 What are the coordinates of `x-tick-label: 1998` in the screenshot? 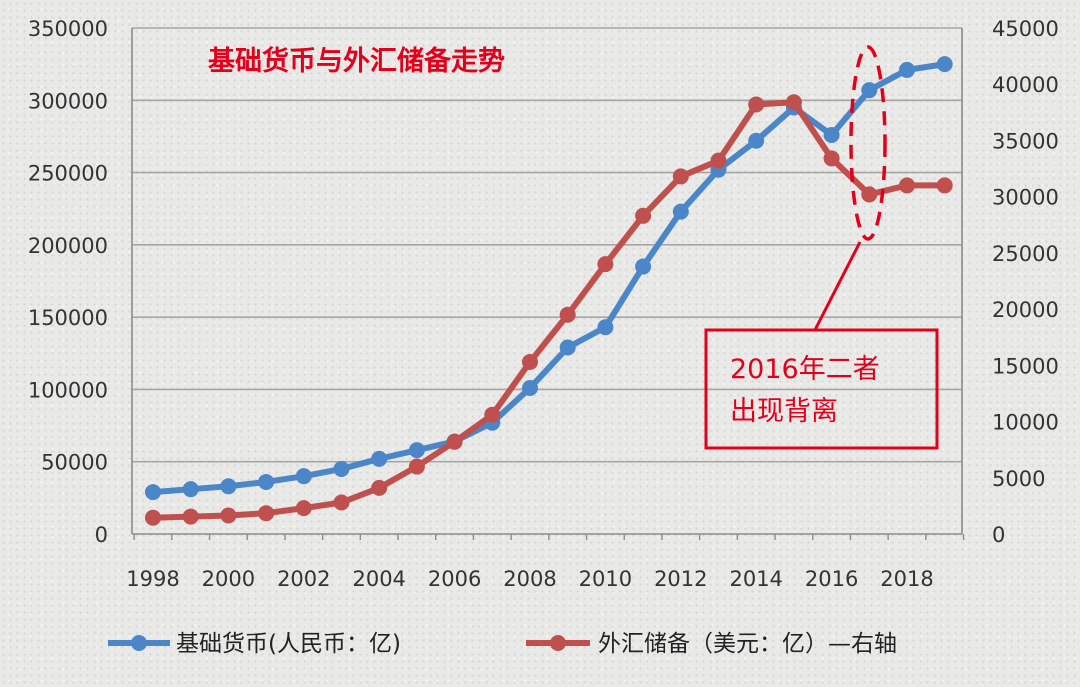 It's located at (152, 579).